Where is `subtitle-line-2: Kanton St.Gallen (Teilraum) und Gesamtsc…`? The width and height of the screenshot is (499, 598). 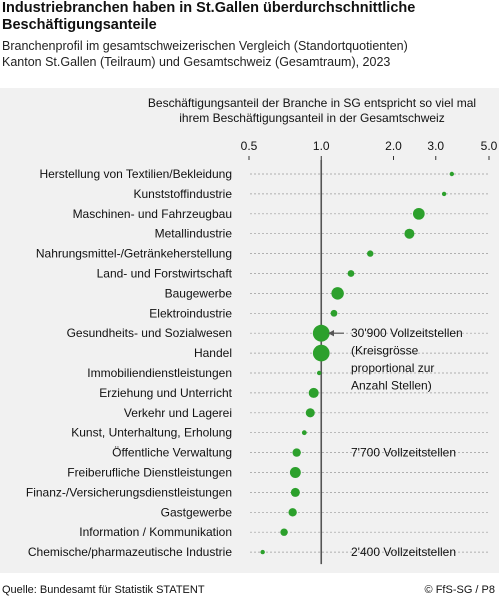
subtitle-line-2: Kanton St.Gallen (Teilraum) und Gesamtsc… is located at coordinates (196, 62).